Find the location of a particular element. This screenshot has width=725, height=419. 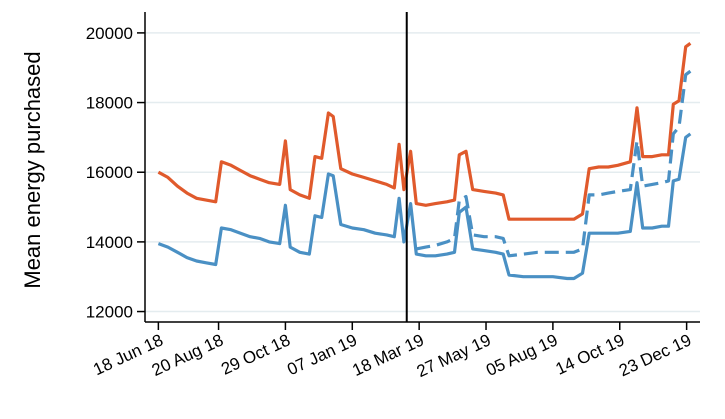

x-tick-label: 14 Oct 19 is located at coordinates (590, 354).